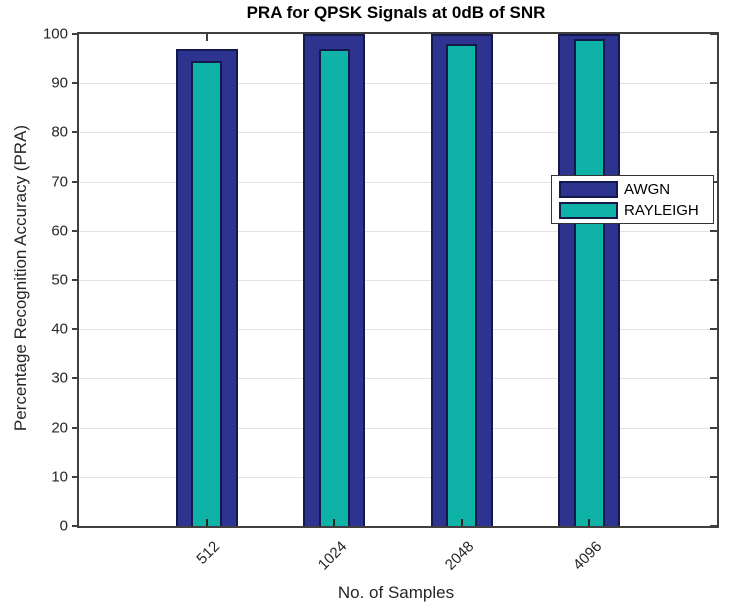  What do you see at coordinates (398, 182) in the screenshot?
I see `gridline-y70` at bounding box center [398, 182].